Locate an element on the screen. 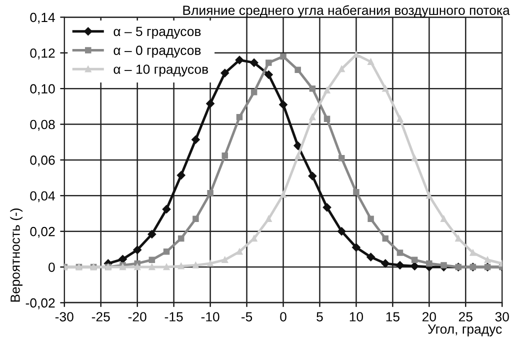 The image size is (515, 344). y-tick-label: 0,06 is located at coordinates (42, 161).